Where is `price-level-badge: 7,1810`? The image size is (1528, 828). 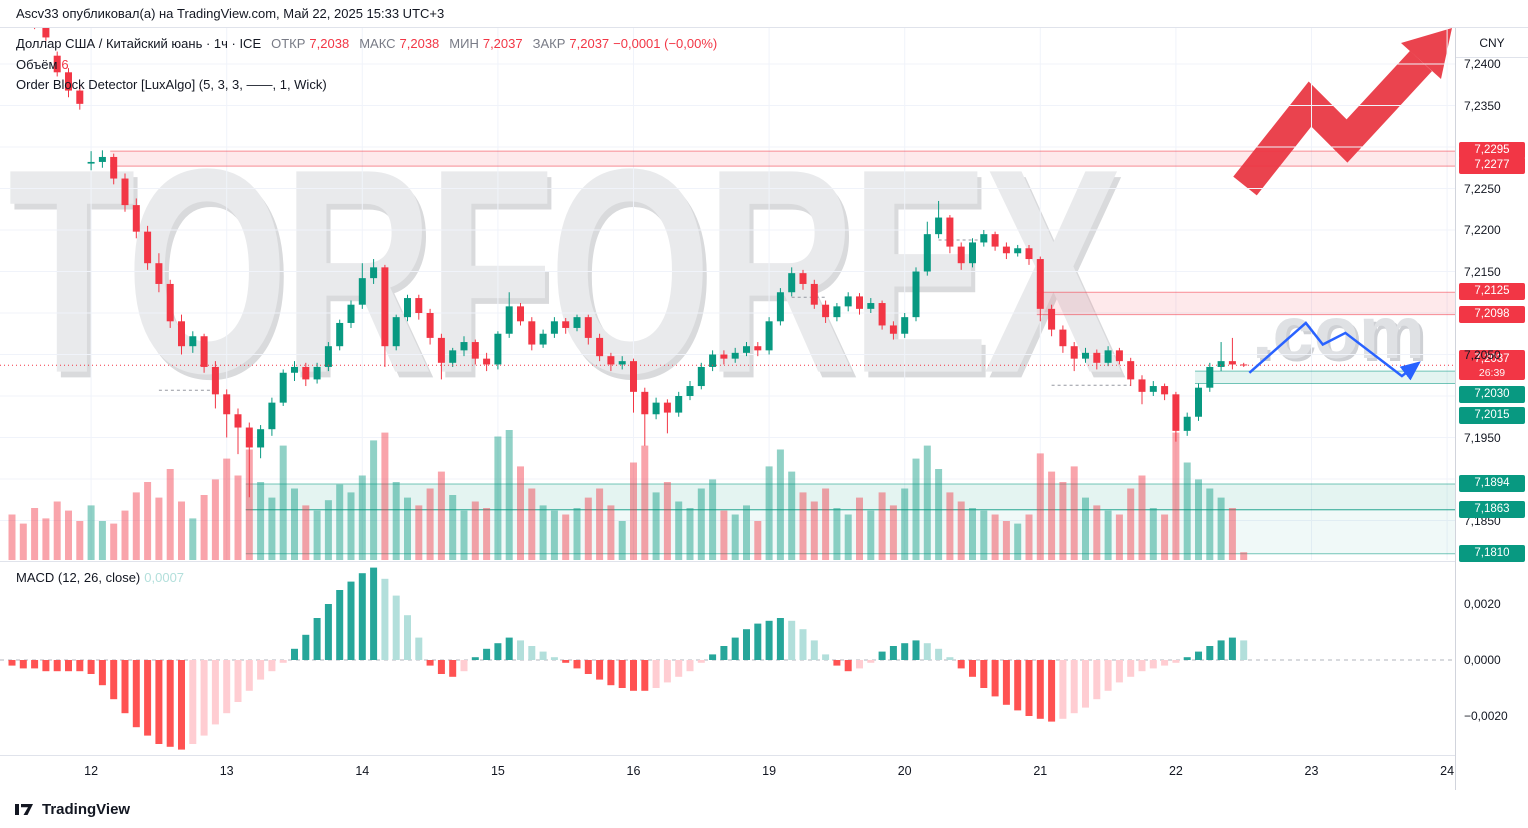 price-level-badge: 7,1810 is located at coordinates (1492, 553).